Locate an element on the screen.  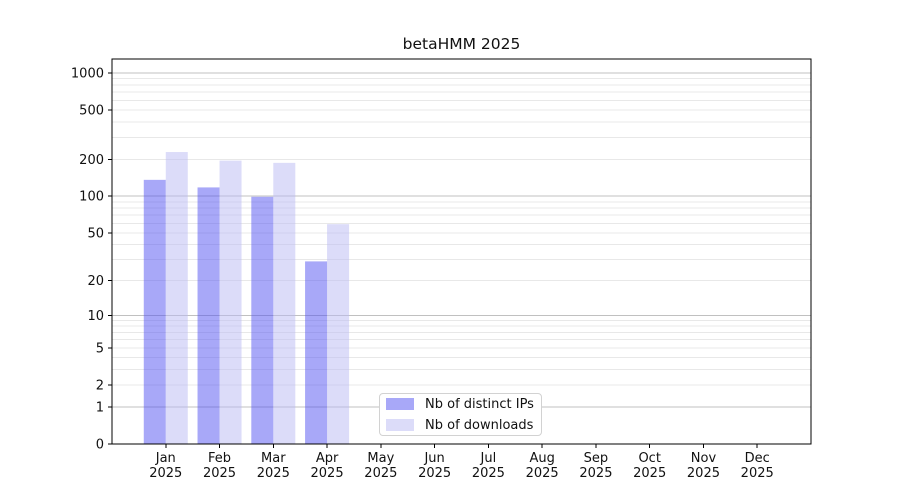
x-tick-label: Jun is located at coordinates (433, 458).